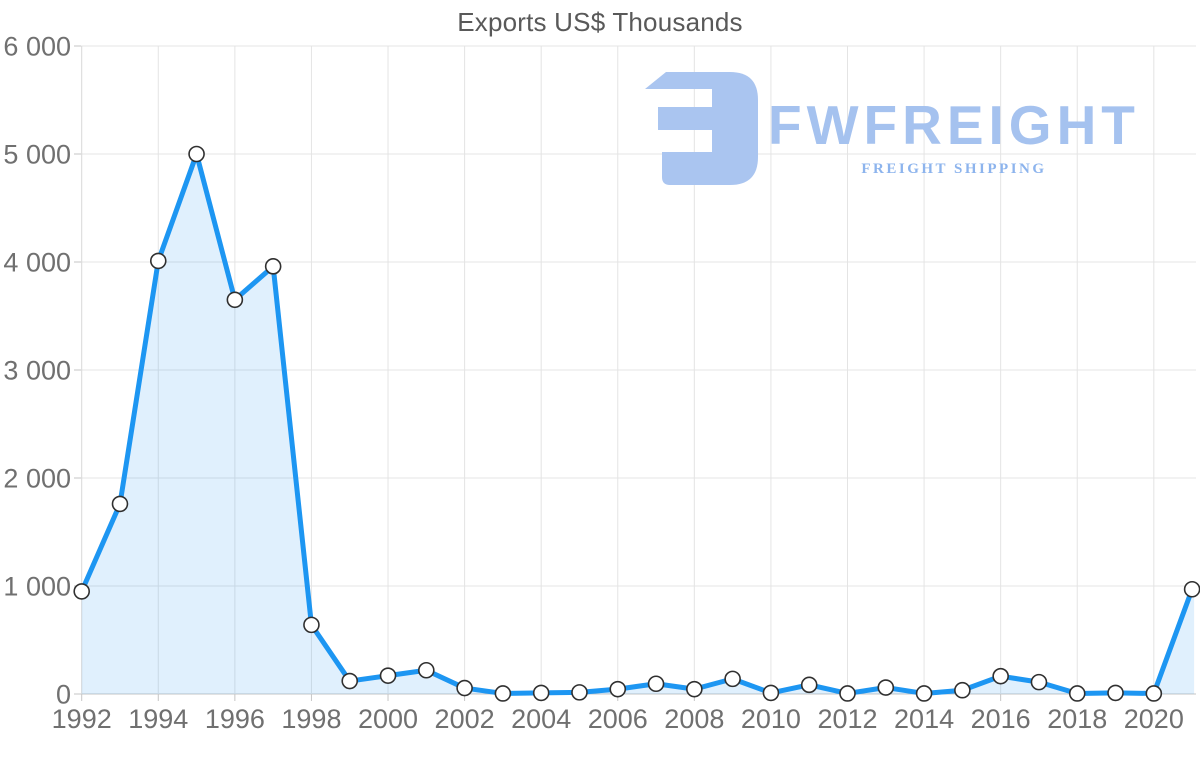 The image size is (1200, 763). What do you see at coordinates (350, 681) in the screenshot?
I see `data-point-marker-1999` at bounding box center [350, 681].